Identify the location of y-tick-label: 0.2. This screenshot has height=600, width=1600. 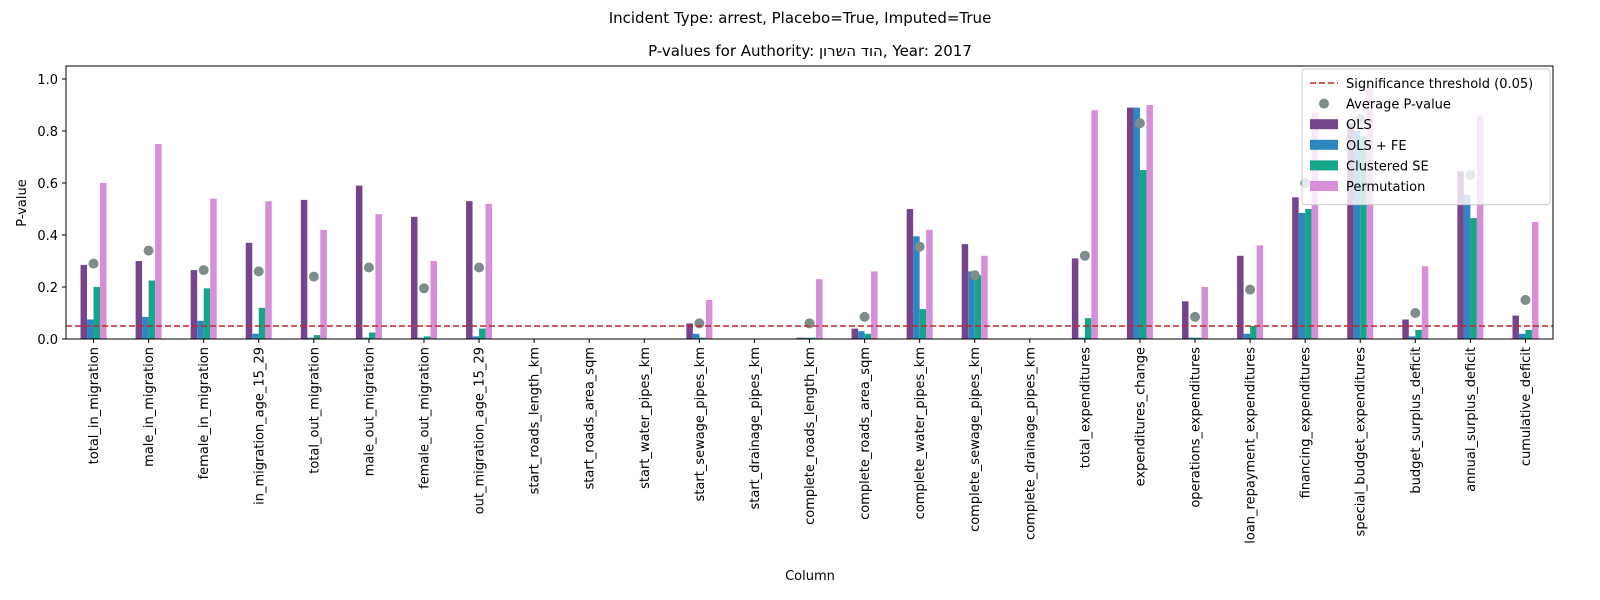
(47, 288).